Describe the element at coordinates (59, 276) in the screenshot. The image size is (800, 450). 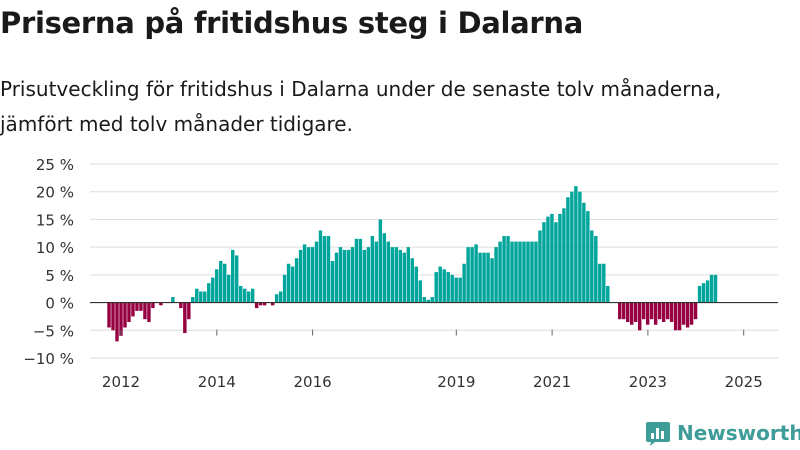
I see `y-tick-label: 5 %` at that location.